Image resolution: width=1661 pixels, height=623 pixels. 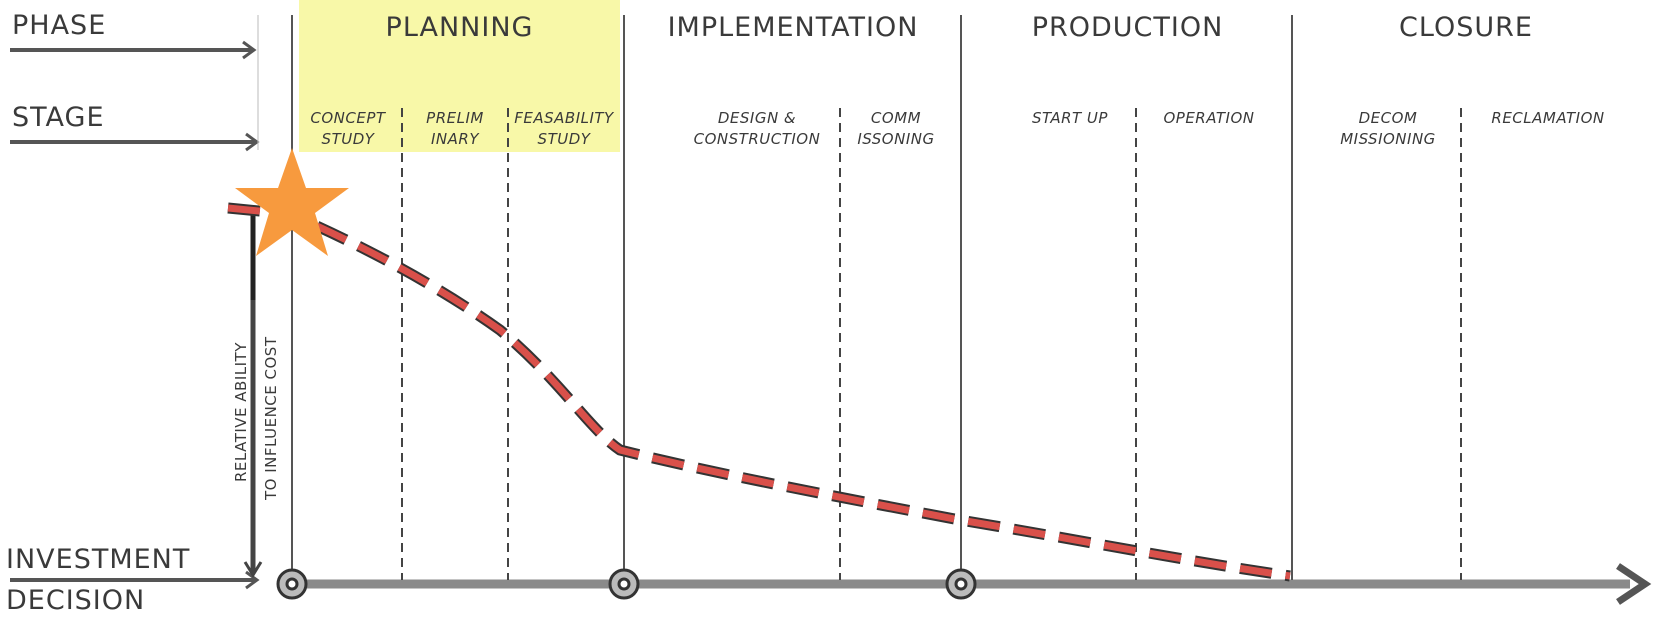 I want to click on y-axis-arrow, so click(x=253, y=395).